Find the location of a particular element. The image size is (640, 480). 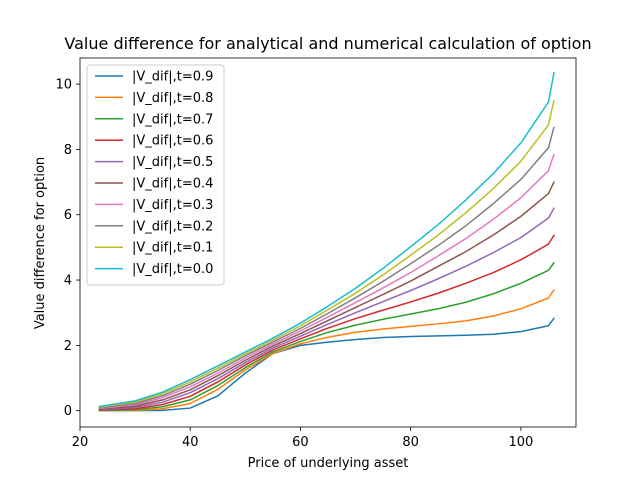

legend-box is located at coordinates (155, 175).